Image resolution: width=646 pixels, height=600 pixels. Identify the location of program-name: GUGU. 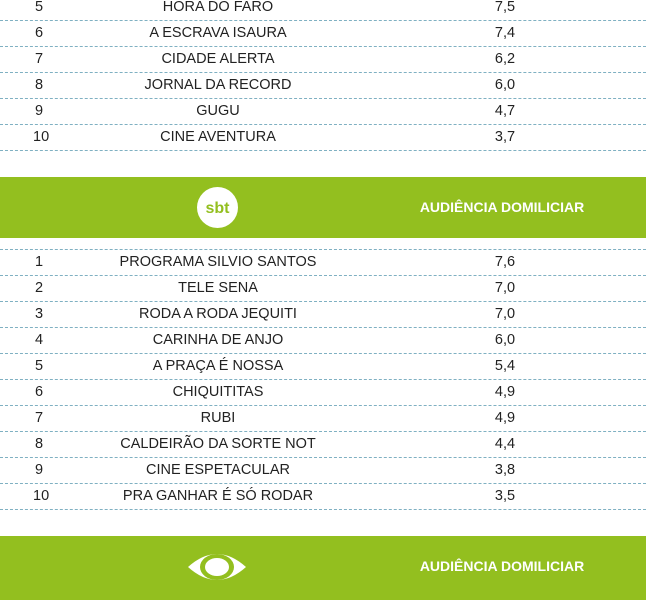
(218, 111).